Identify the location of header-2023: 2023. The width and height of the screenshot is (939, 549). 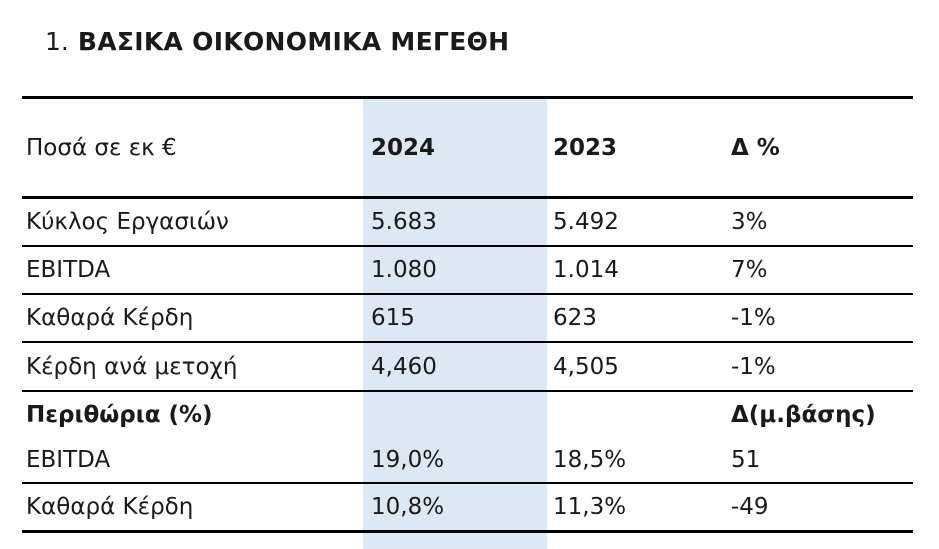
(585, 147).